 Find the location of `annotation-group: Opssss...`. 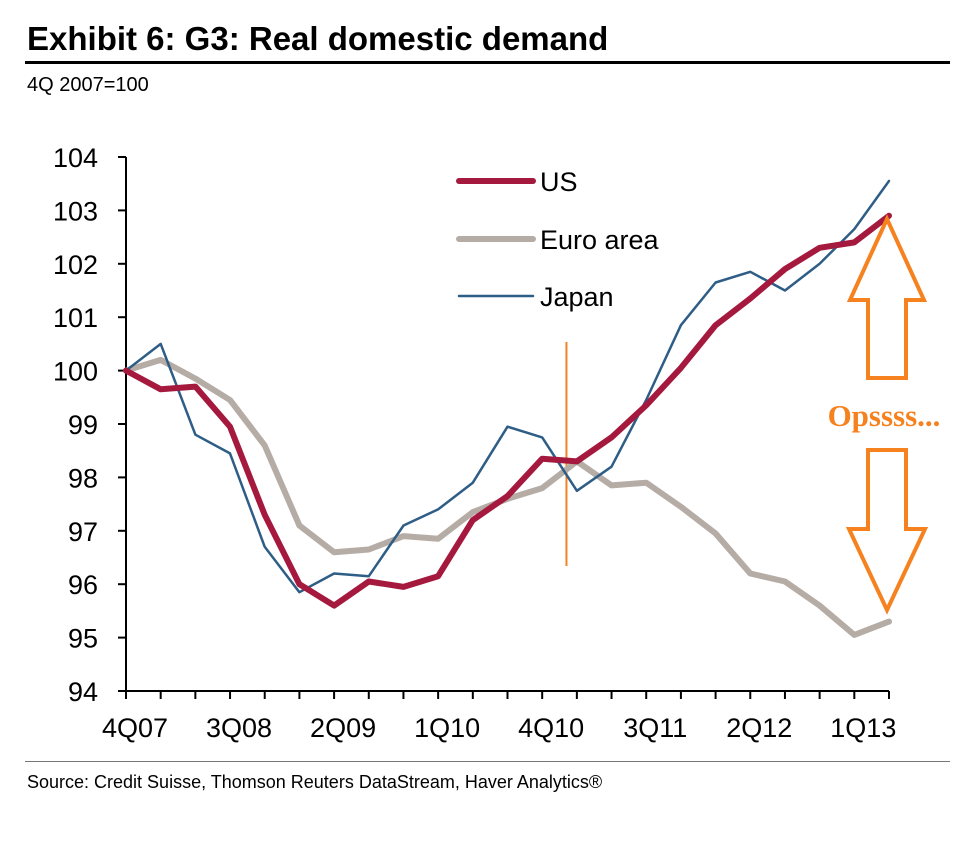

annotation-group: Opssss... is located at coordinates (884, 414).